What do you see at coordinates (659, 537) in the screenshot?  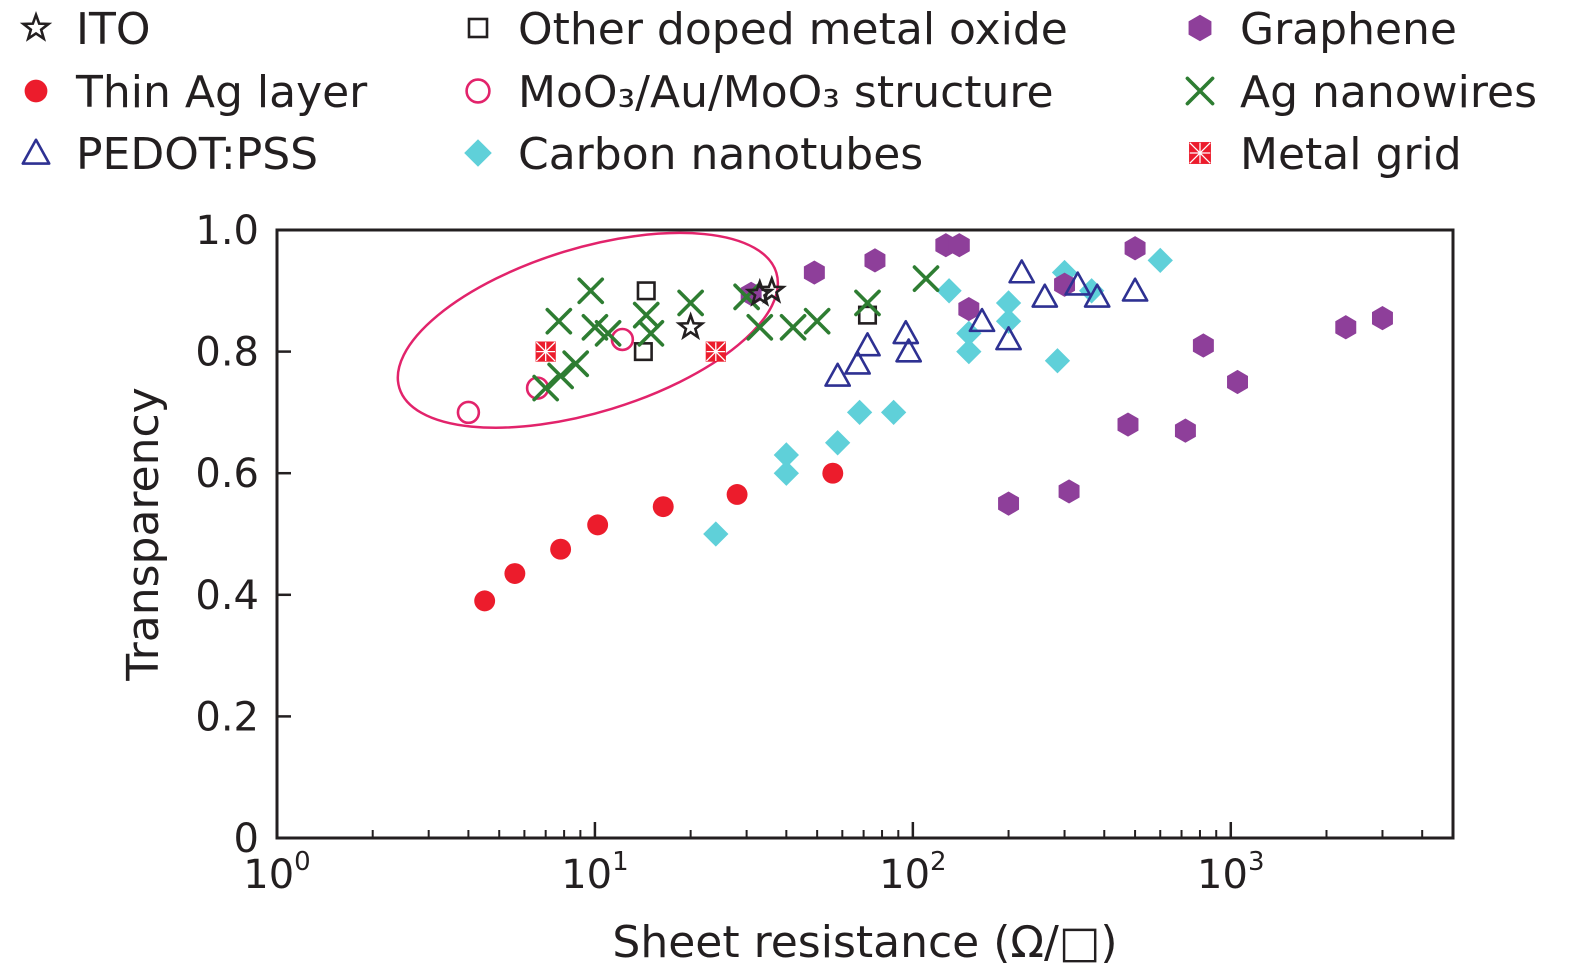 I see `series-thin-ag-layer` at bounding box center [659, 537].